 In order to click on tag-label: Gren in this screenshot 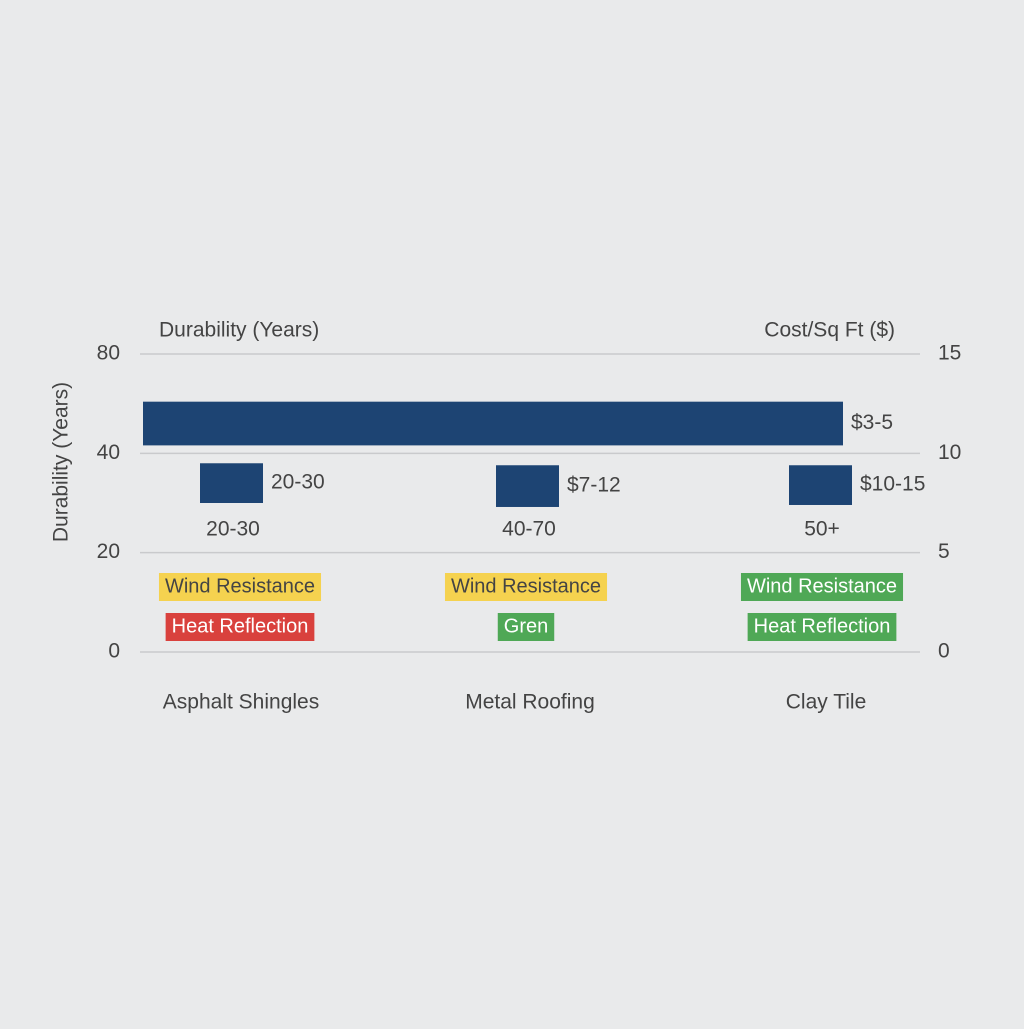, I will do `click(526, 626)`.